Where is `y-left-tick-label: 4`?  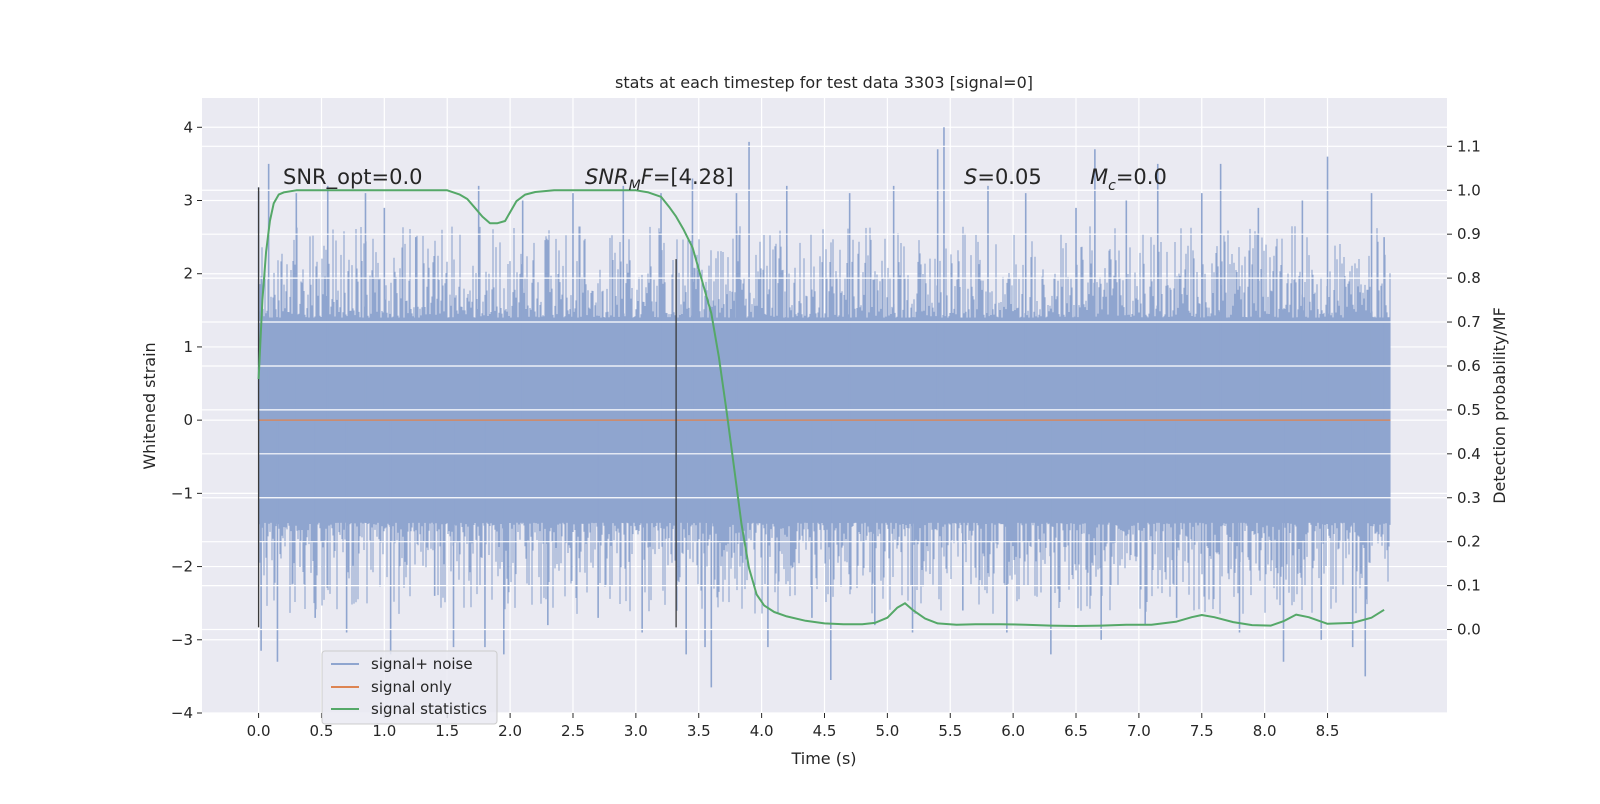
y-left-tick-label: 4 is located at coordinates (188, 127).